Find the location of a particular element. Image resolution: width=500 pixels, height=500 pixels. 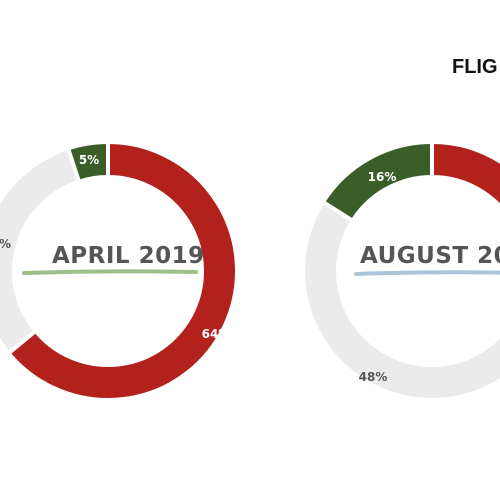

donut-0-slice-2-label: 5% is located at coordinates (89, 160).